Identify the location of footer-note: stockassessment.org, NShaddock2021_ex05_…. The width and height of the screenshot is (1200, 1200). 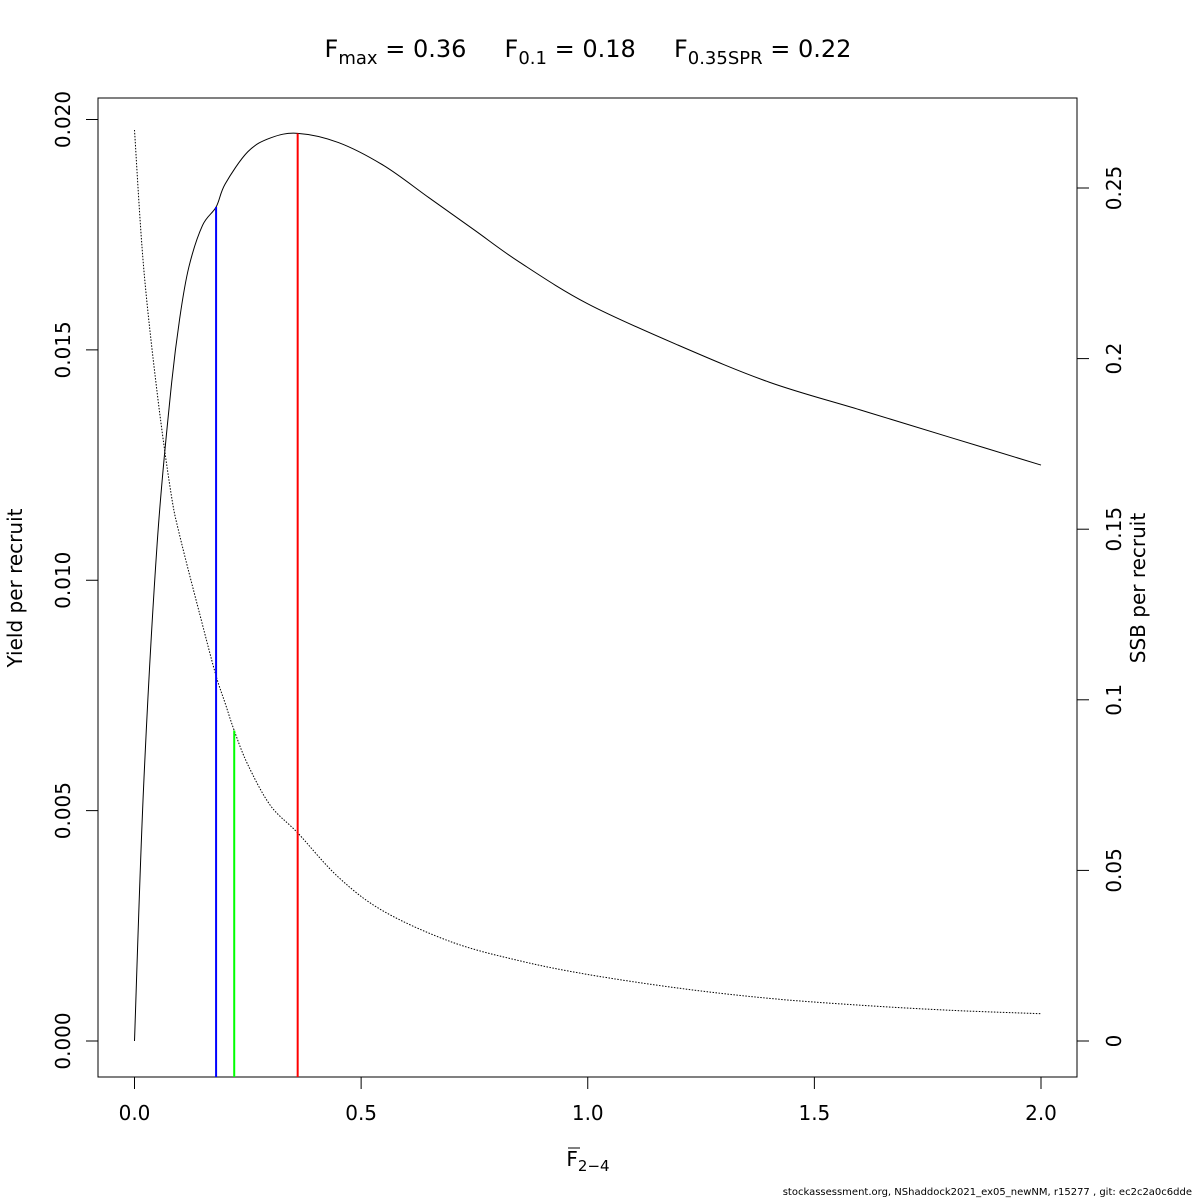
(987, 1192).